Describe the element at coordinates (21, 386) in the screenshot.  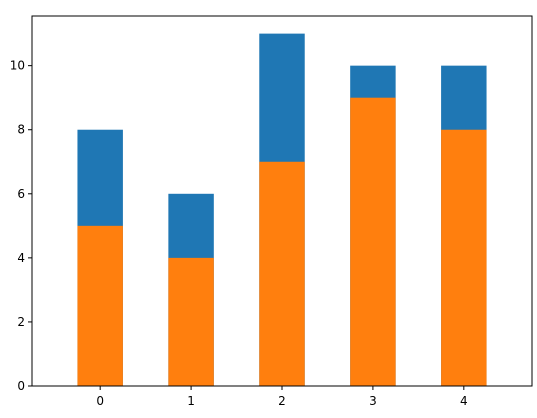
I see `y-tick-label-0: 0` at that location.